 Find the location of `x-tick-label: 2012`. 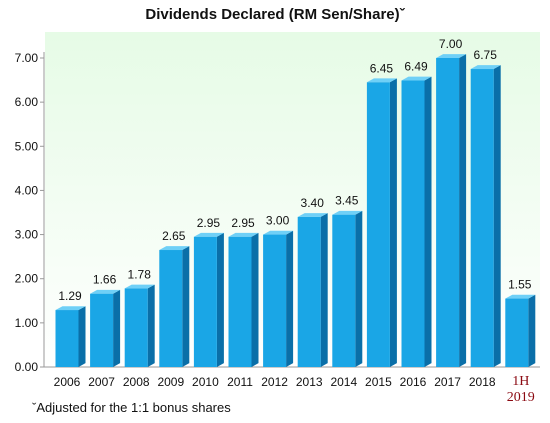

x-tick-label: 2012 is located at coordinates (274, 382).